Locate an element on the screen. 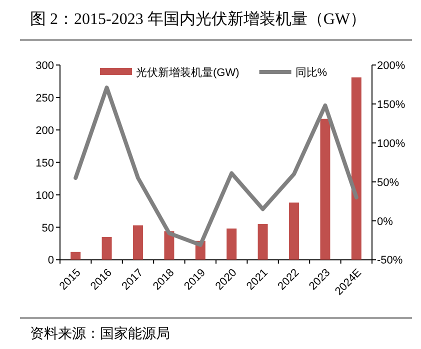  y2-tick-label: 200% is located at coordinates (391, 66).